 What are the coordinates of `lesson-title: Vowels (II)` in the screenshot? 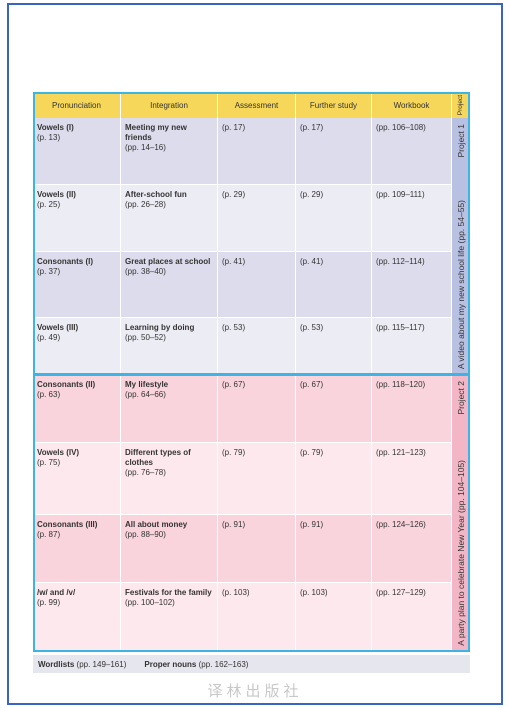 It's located at (56, 194).